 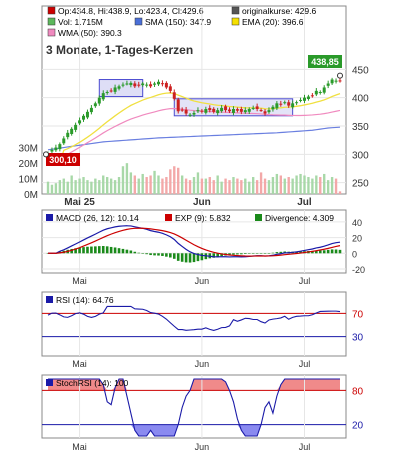 What do you see at coordinates (305, 281) in the screenshot?
I see `month-label: Jul` at bounding box center [305, 281].